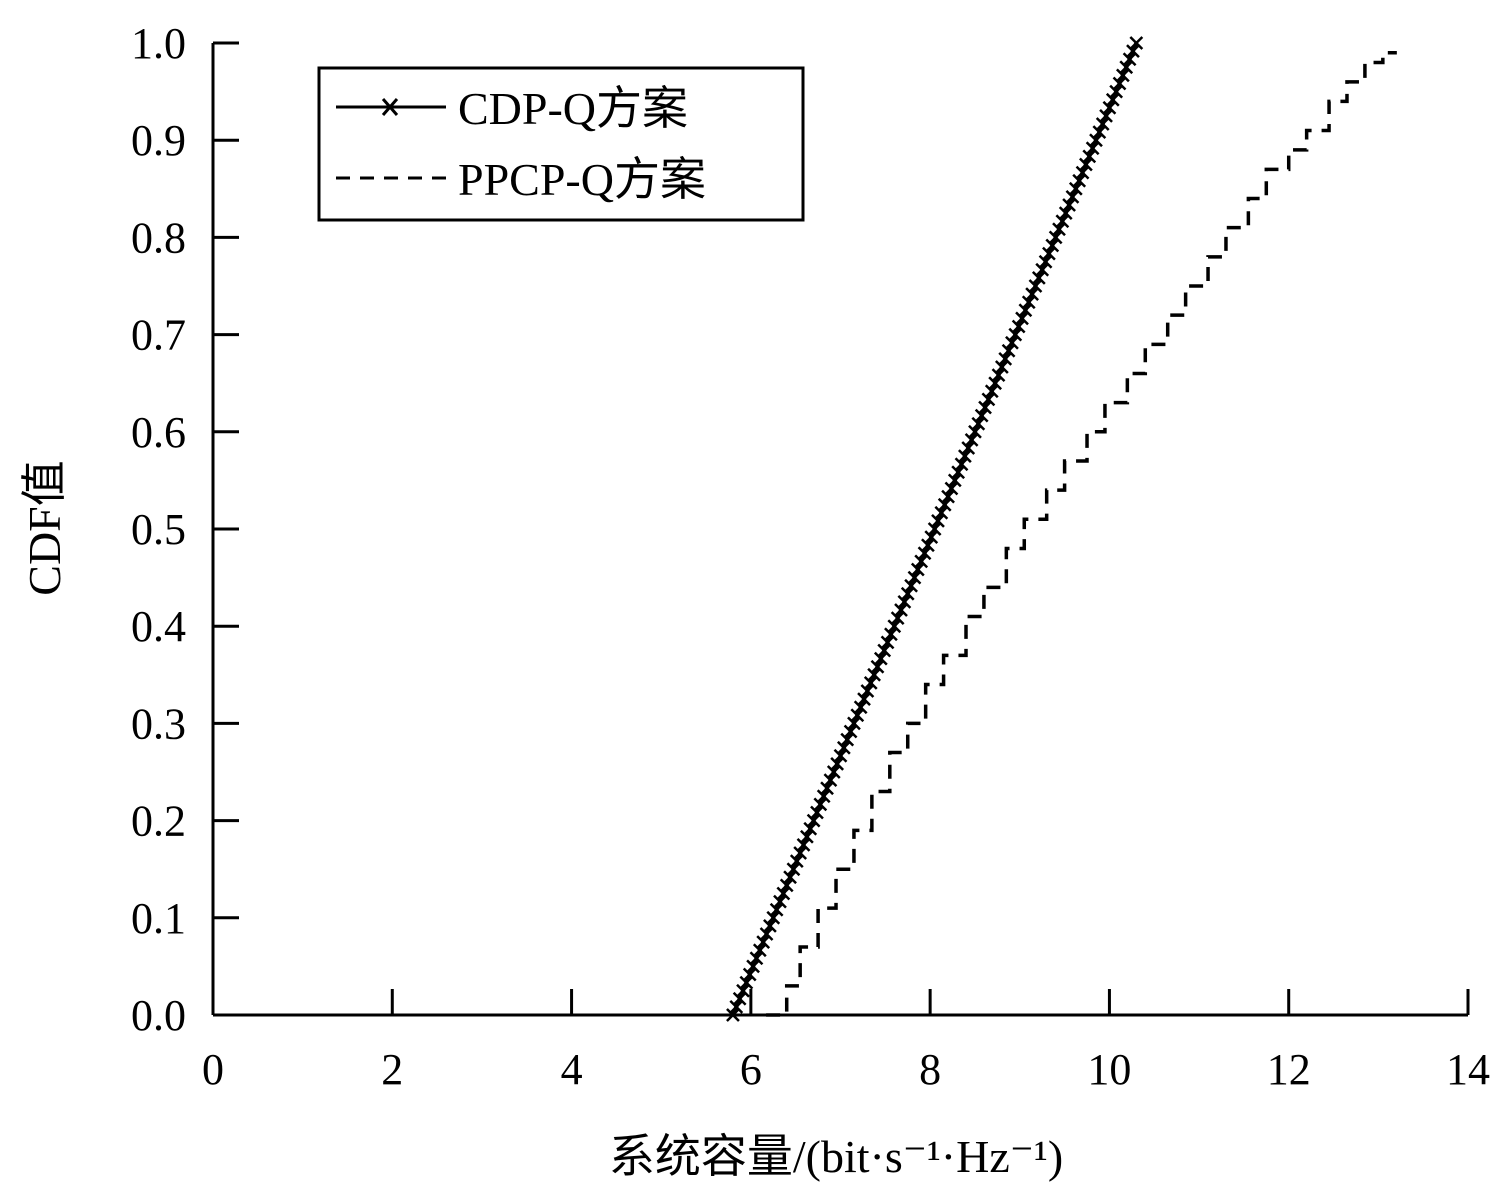 The image size is (1495, 1188). I want to click on legend: CDP-Q方案 PPCP-Q方案, so click(561, 144).